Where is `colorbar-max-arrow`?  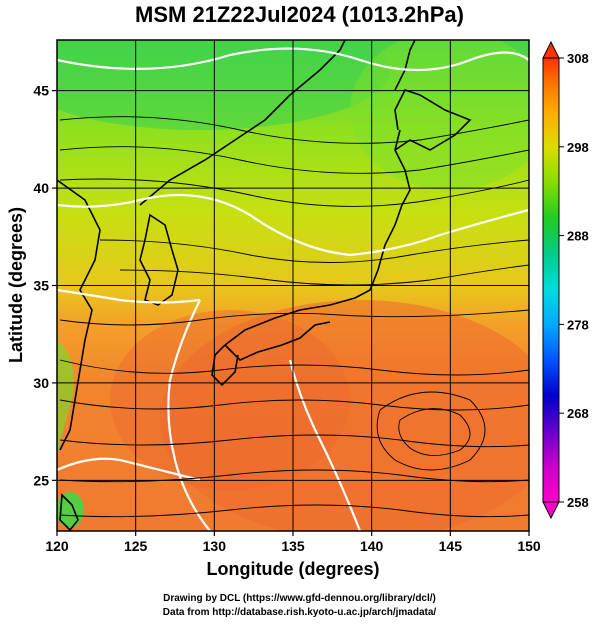
colorbar-max-arrow is located at coordinates (551, 49).